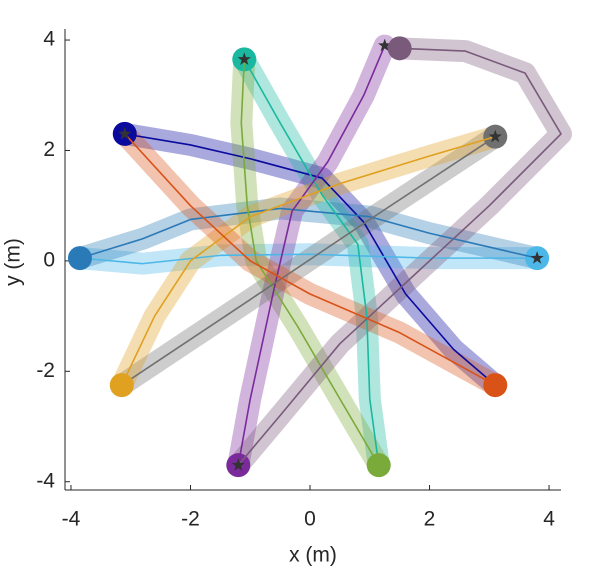 The height and width of the screenshot is (576, 598). What do you see at coordinates (45, 370) in the screenshot?
I see `y-tick-label: -2` at bounding box center [45, 370].